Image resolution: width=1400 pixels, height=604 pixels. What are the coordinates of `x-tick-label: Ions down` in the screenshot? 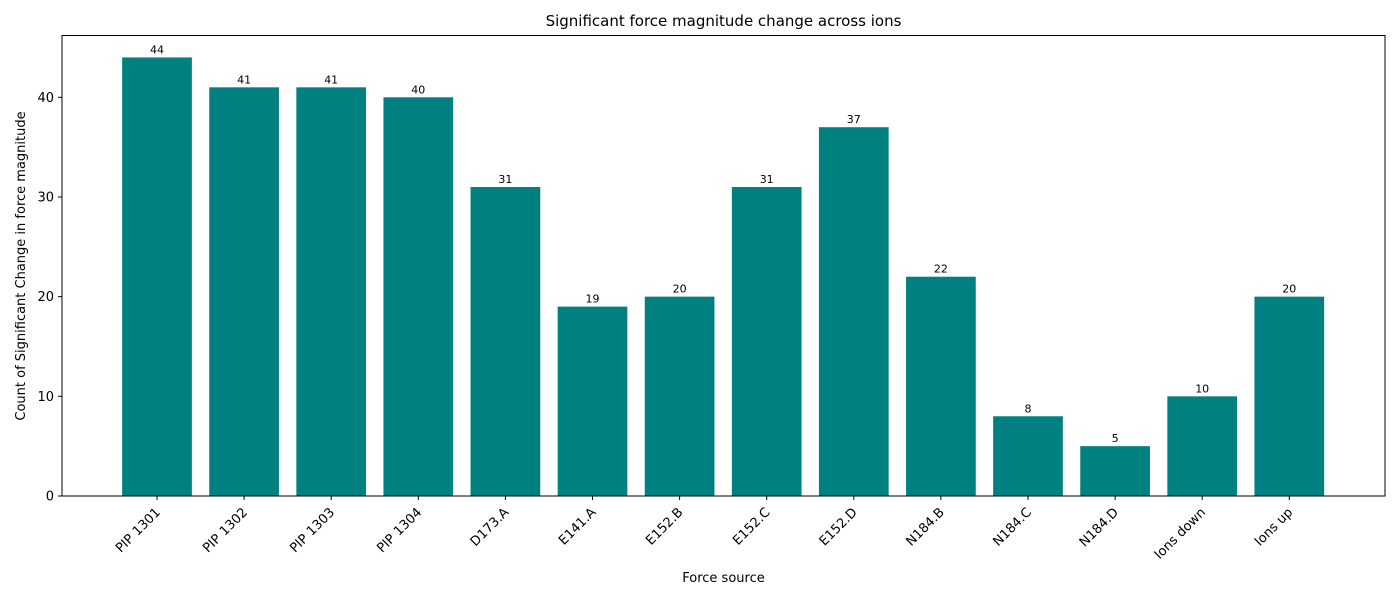 It's located at (1180, 533).